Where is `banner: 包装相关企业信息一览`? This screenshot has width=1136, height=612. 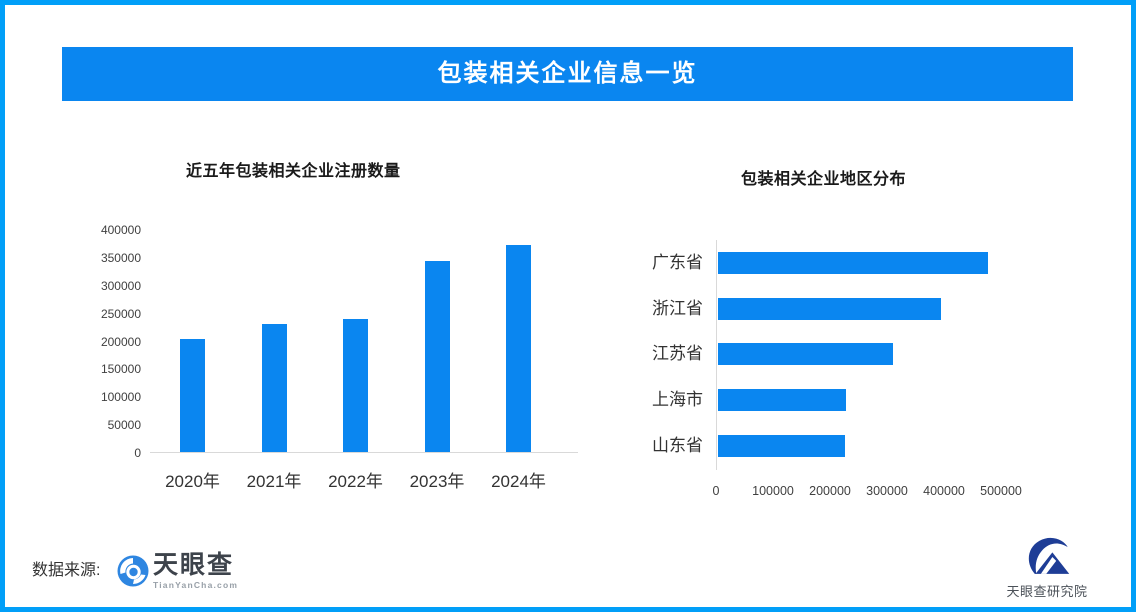 banner: 包装相关企业信息一览 is located at coordinates (567, 74).